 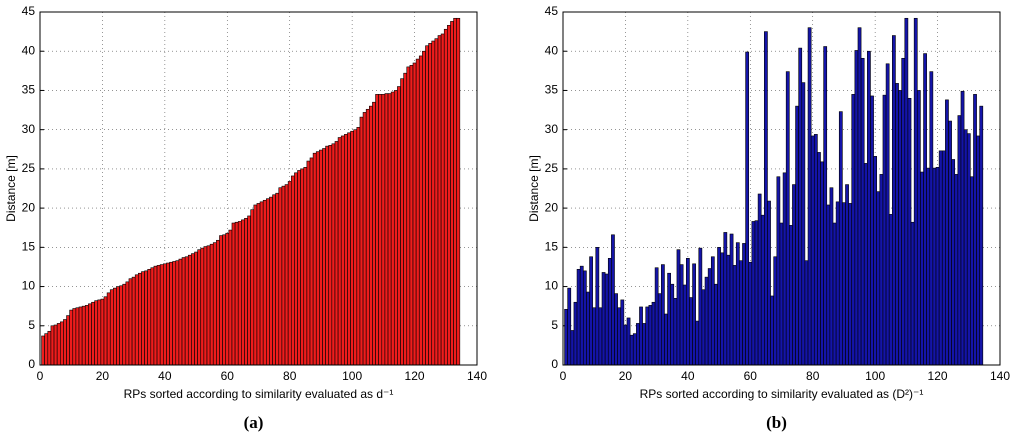 I want to click on y-tick-label: 15, so click(x=552, y=247).